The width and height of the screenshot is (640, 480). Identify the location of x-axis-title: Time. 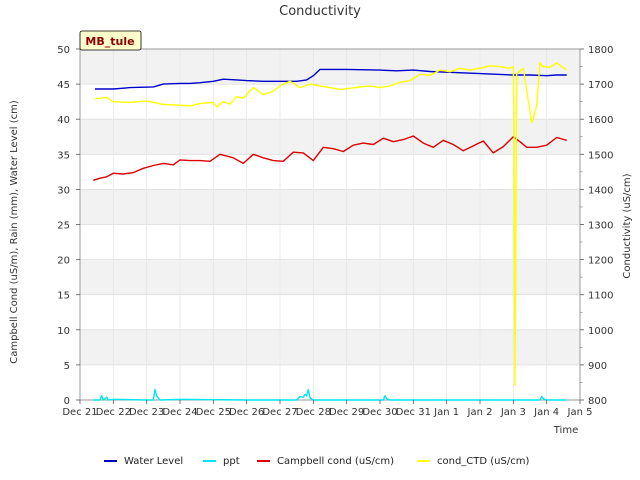
(565, 430).